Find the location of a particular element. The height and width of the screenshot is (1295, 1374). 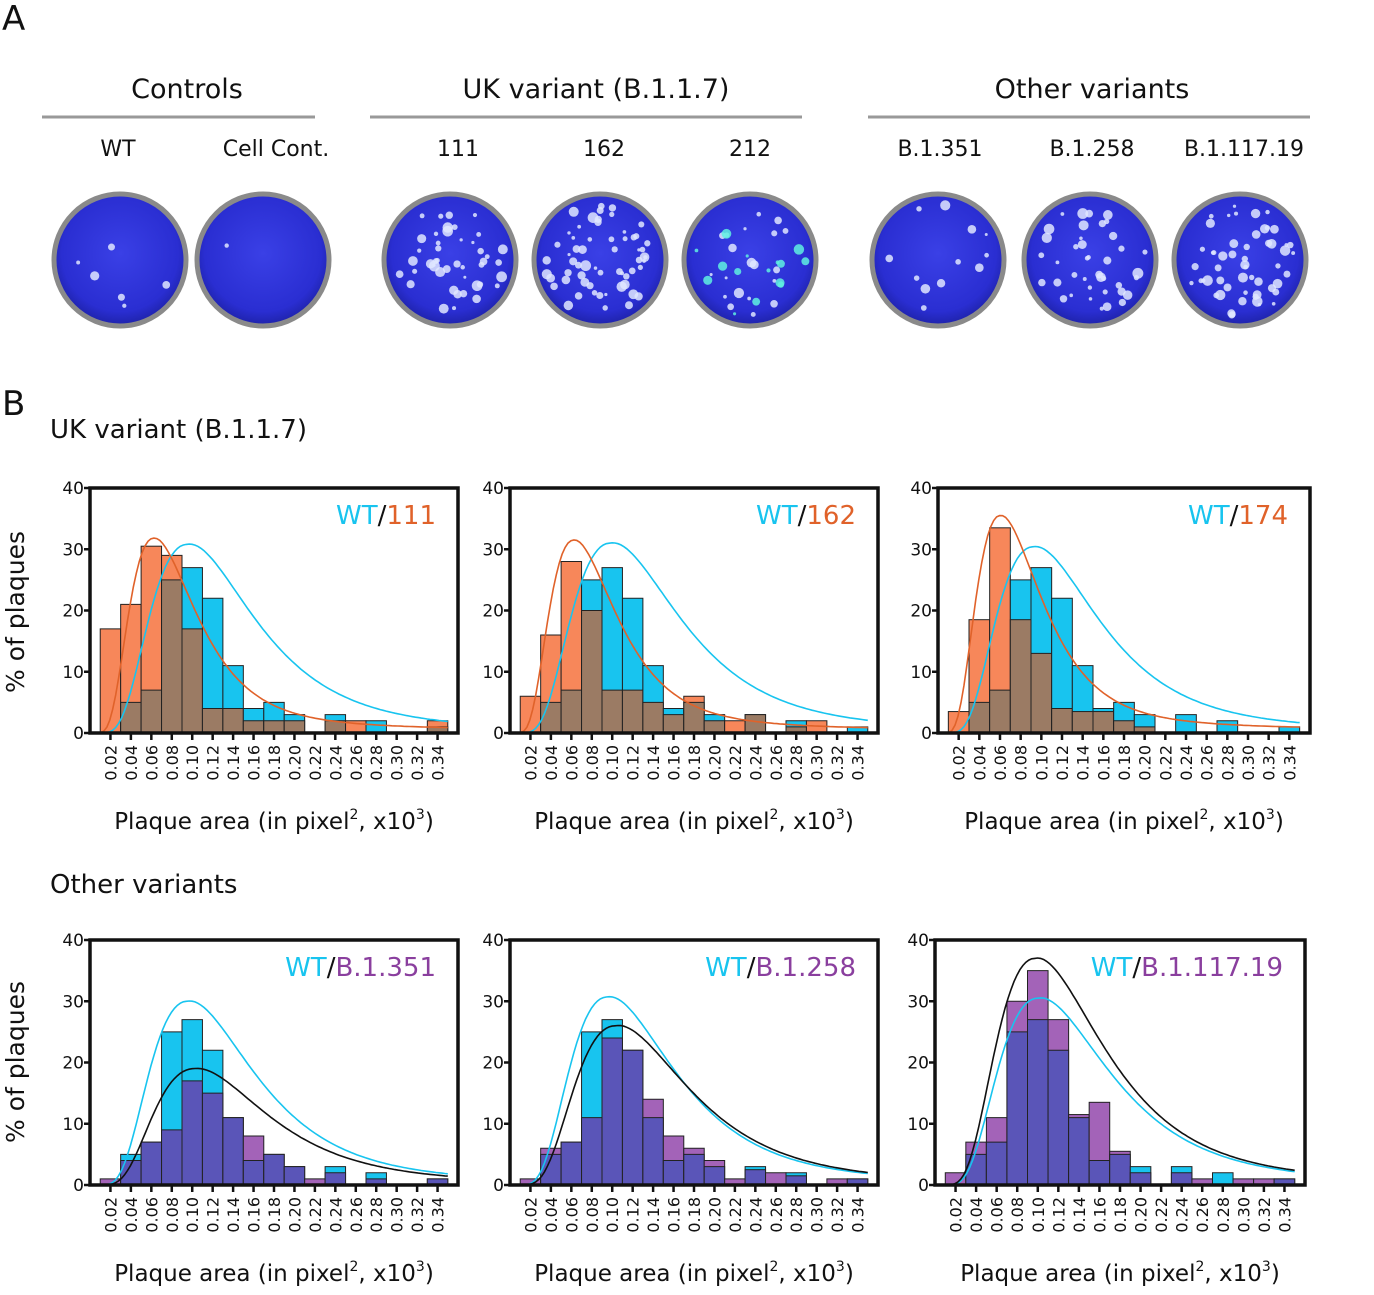

bar-wt is located at coordinates (1223, 1179).